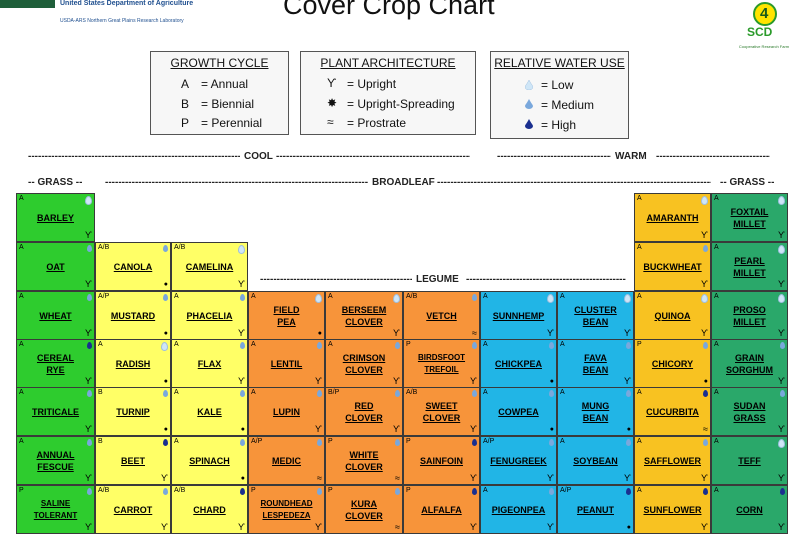  What do you see at coordinates (364, 509) in the screenshot?
I see `crop-name: KURA CLOVER` at bounding box center [364, 509].